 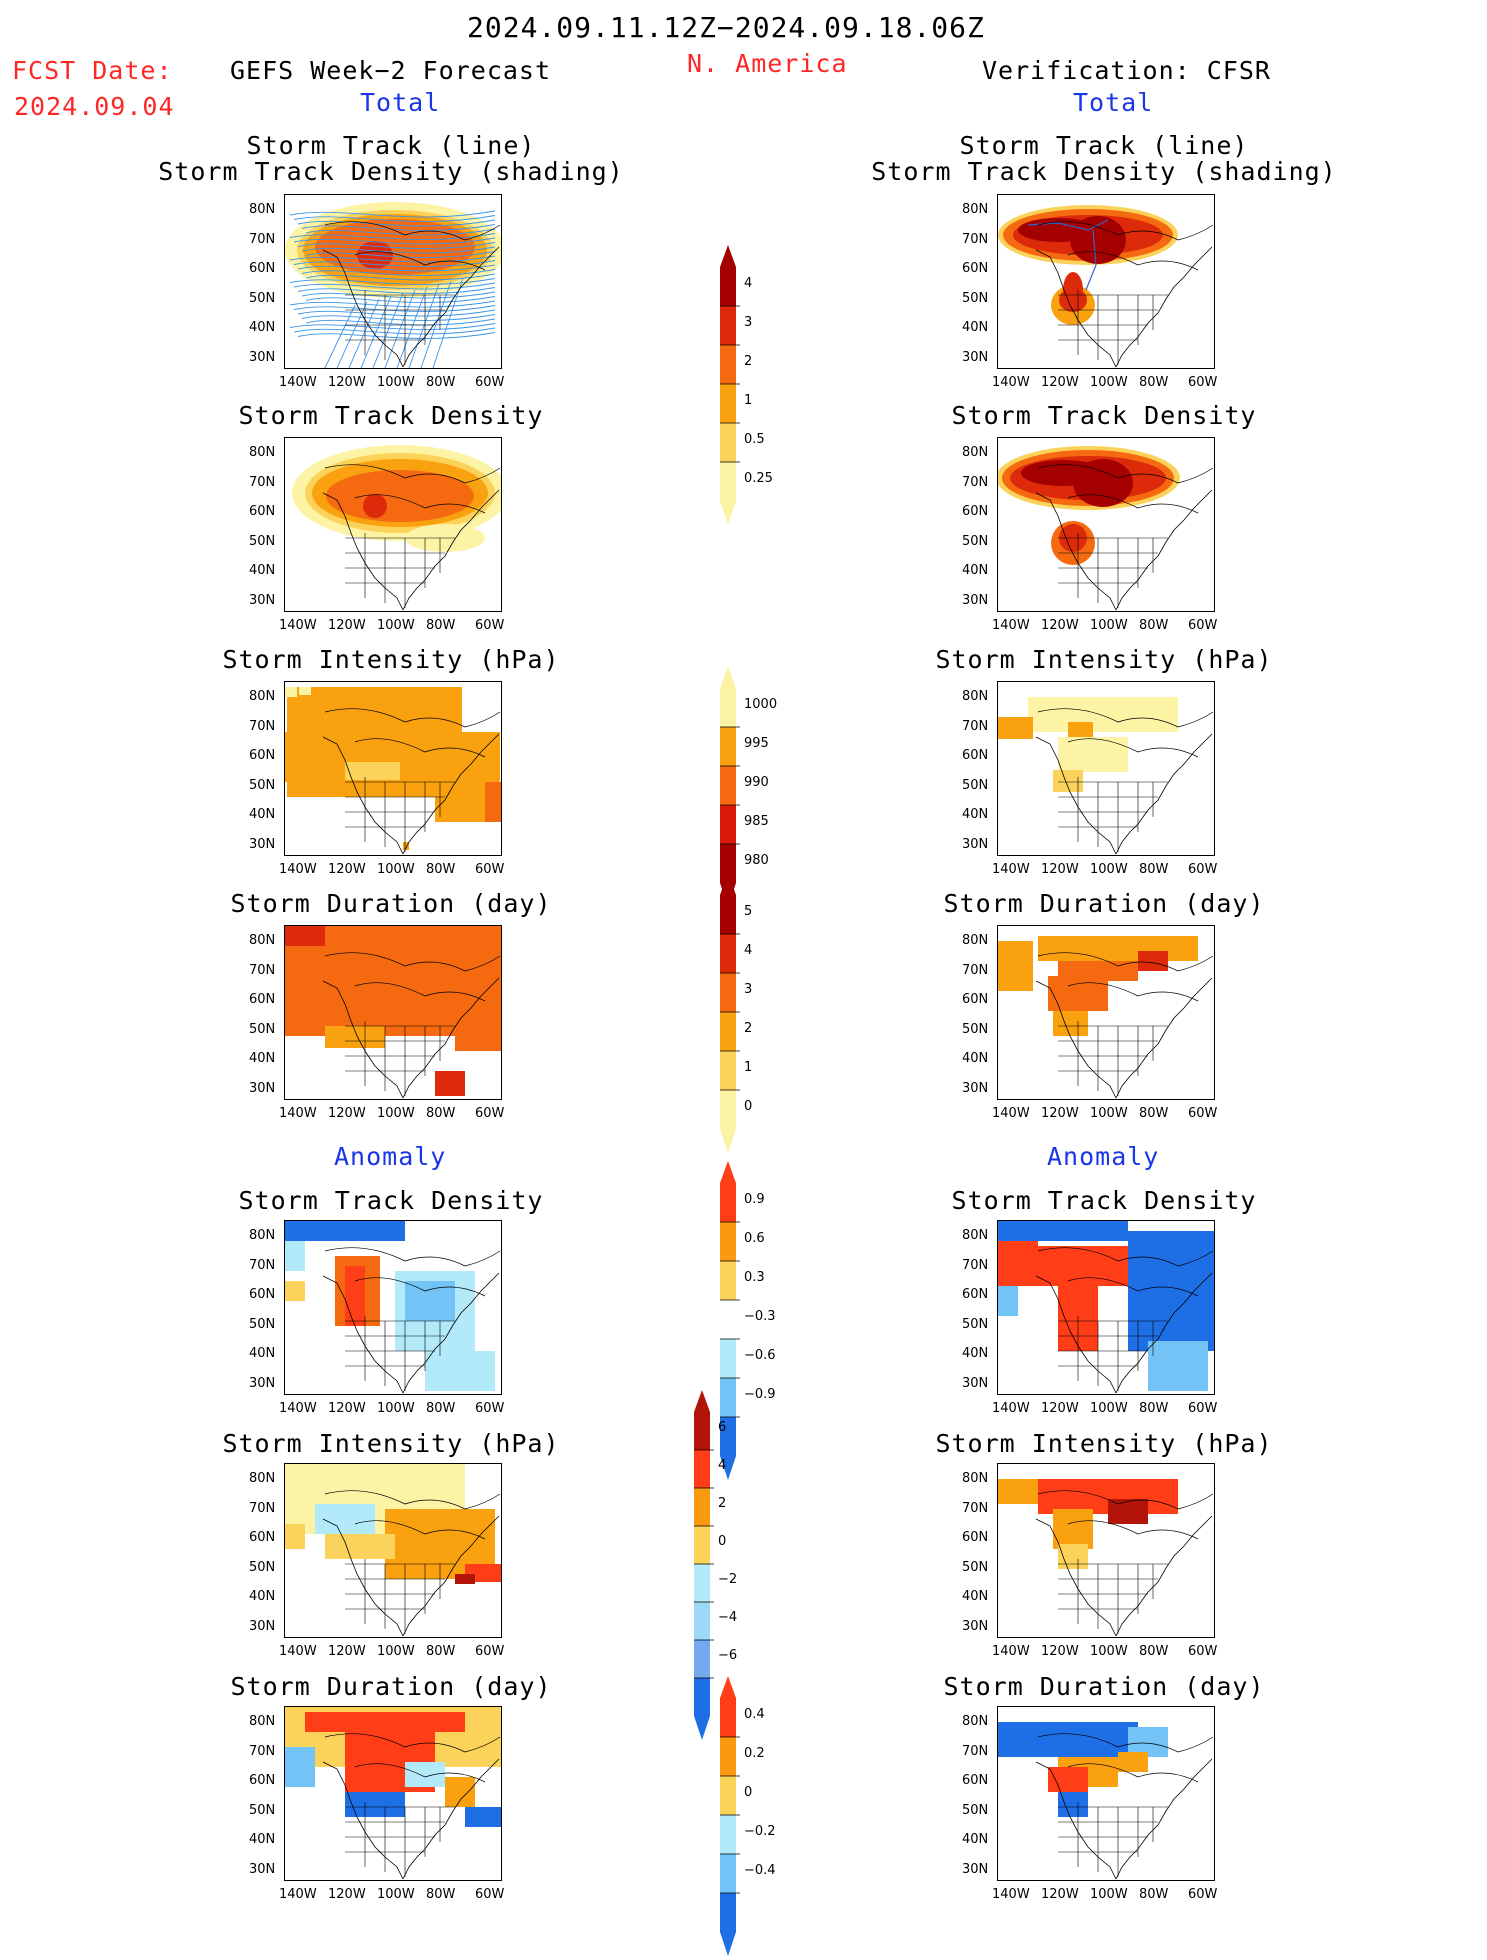 I want to click on right-duration-lat-label: 40N, so click(x=975, y=1058).